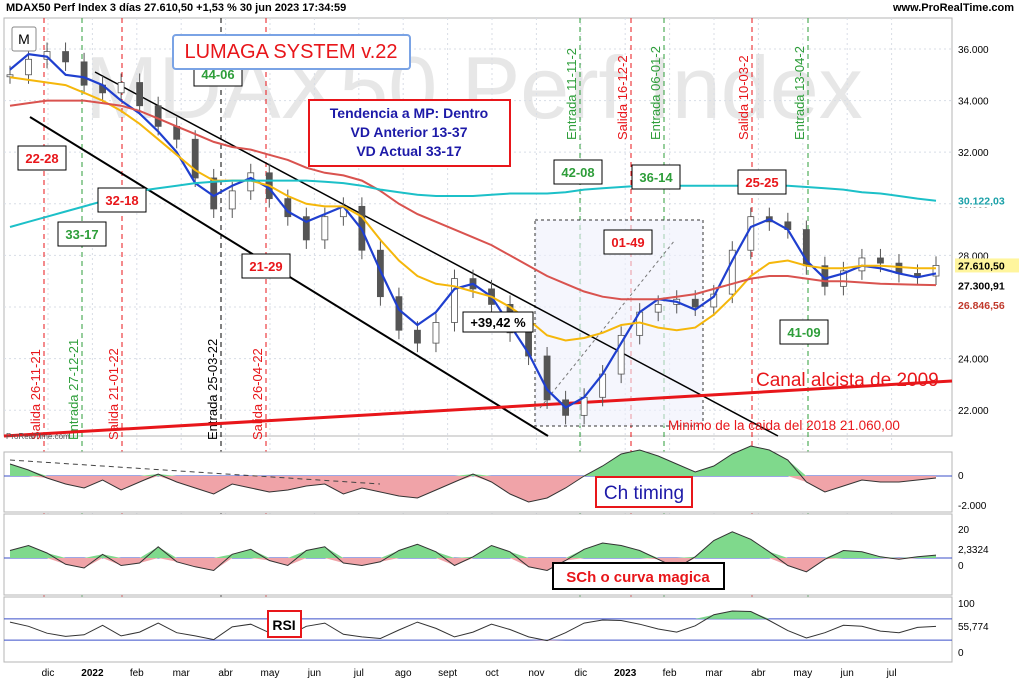 The image size is (1024, 683). I want to click on rsi-y-tick: 0, so click(961, 653).